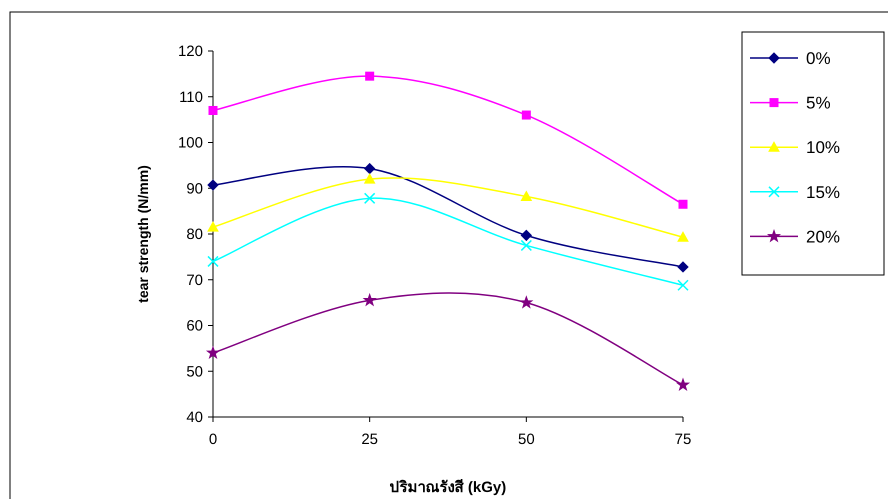  I want to click on x-axis-title: ปริมาณรังสี (kGy), so click(448, 487).